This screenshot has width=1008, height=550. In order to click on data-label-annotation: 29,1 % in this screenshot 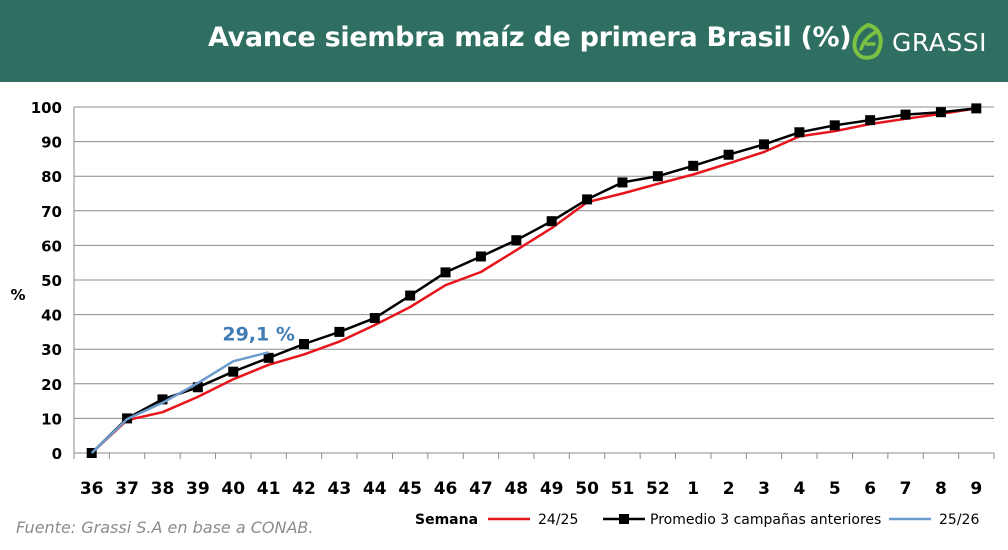, I will do `click(258, 334)`.